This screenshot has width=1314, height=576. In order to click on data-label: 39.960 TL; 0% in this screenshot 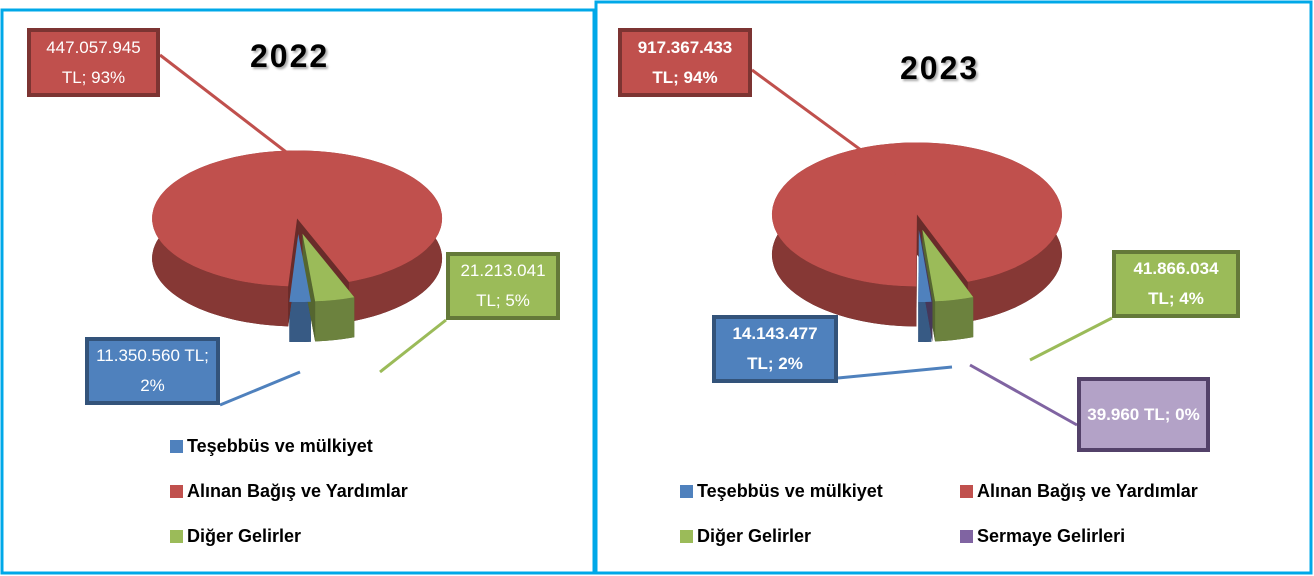, I will do `click(1143, 414)`.